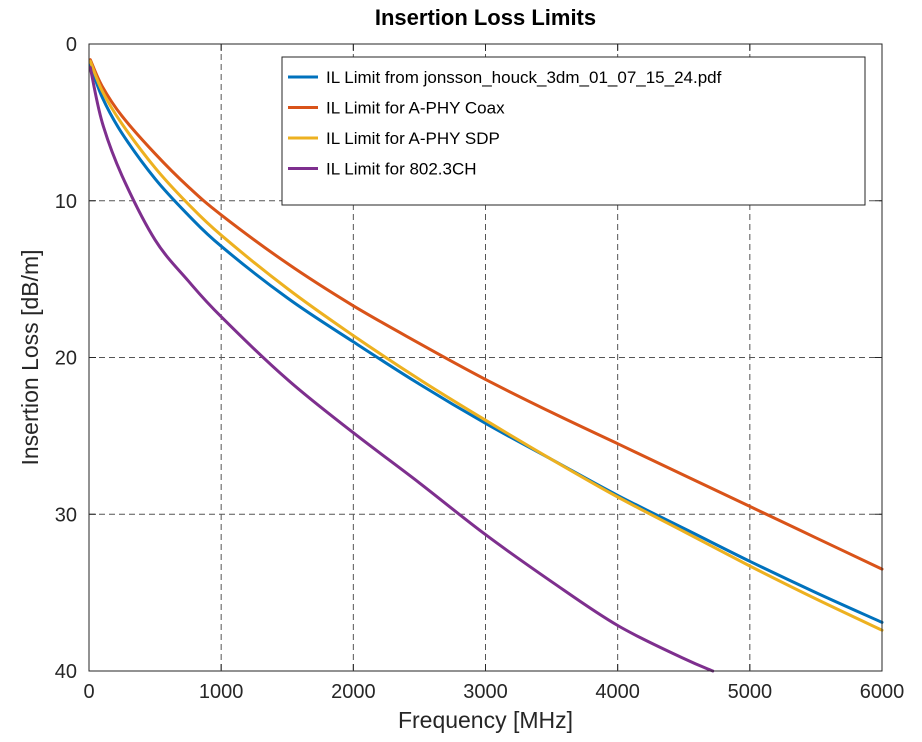 The height and width of the screenshot is (742, 922). I want to click on chart-title: Insertion Loss Limits, so click(485, 17).